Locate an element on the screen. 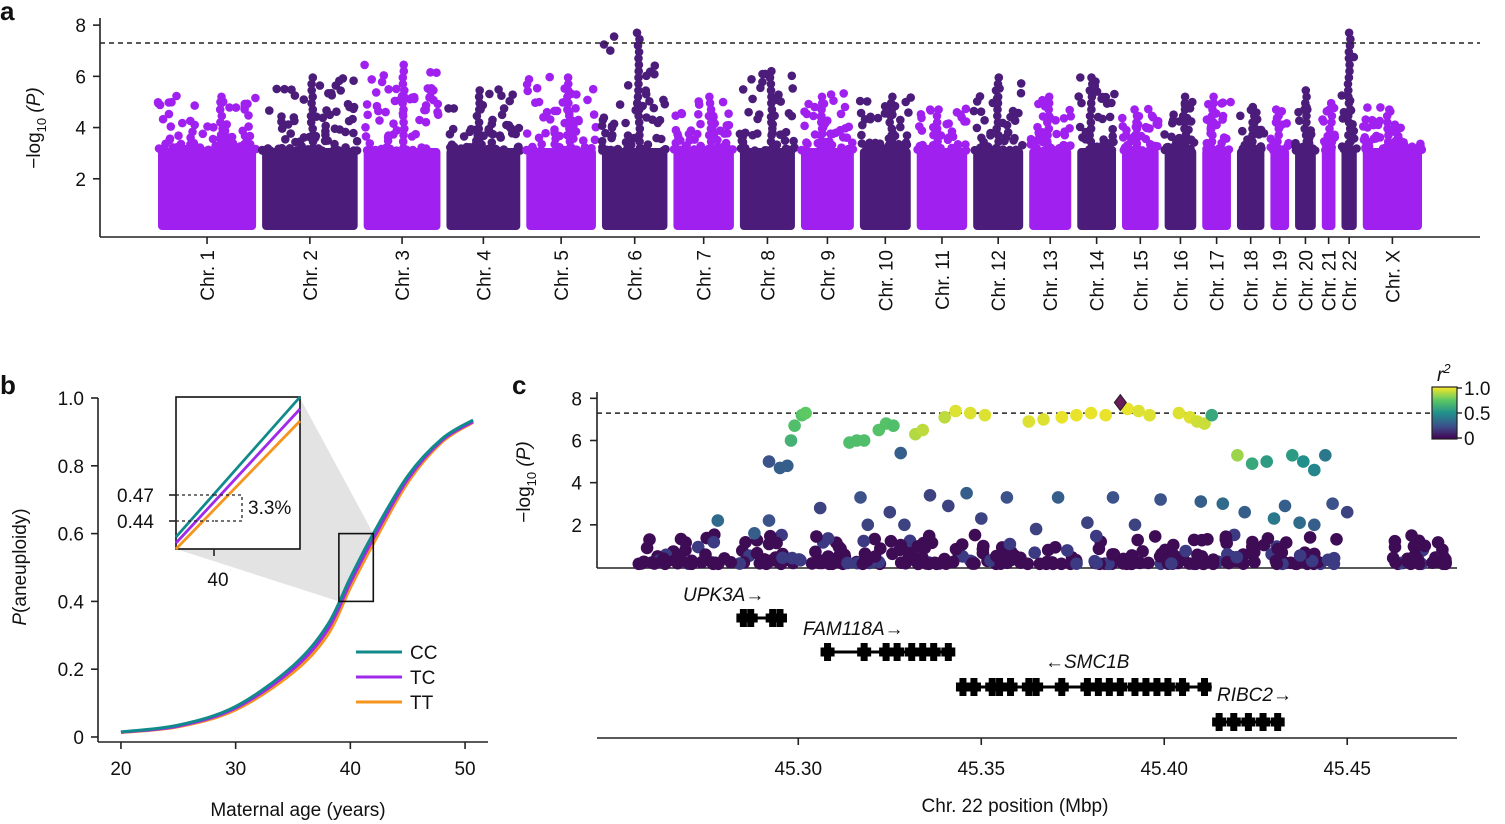 The image size is (1505, 824). chromosome-label: Chr. 17 is located at coordinates (1218, 280).